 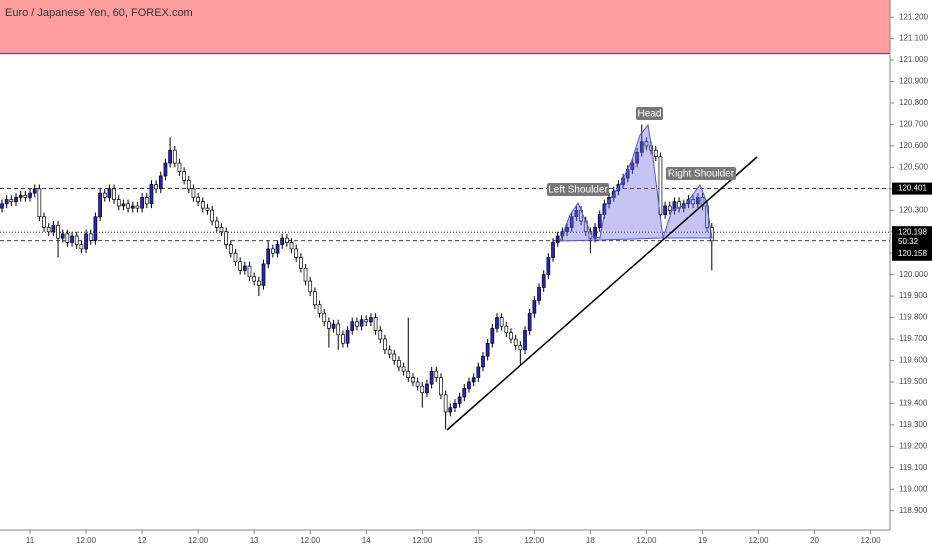 What do you see at coordinates (913, 59) in the screenshot?
I see `y-tick-label: 121.000` at bounding box center [913, 59].